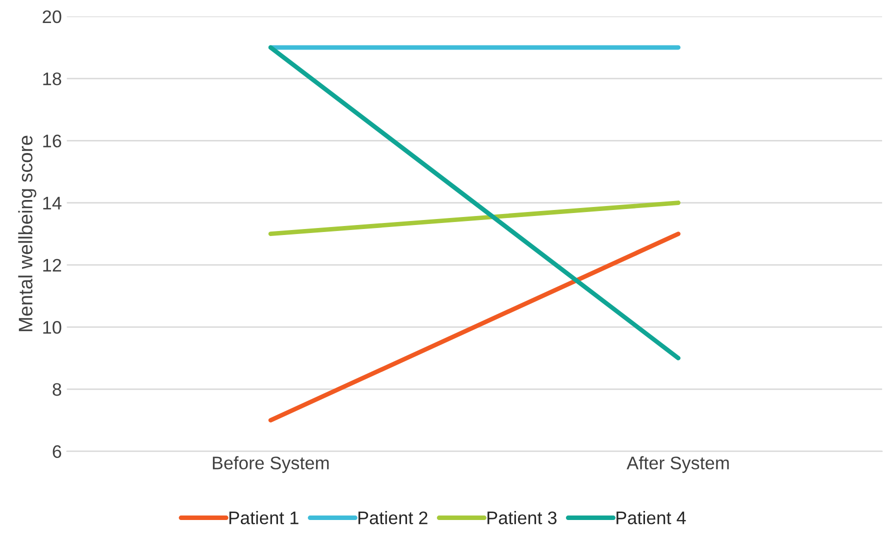 This screenshot has height=547, width=891. Describe the element at coordinates (52, 203) in the screenshot. I see `y-tick-label: 14` at that location.